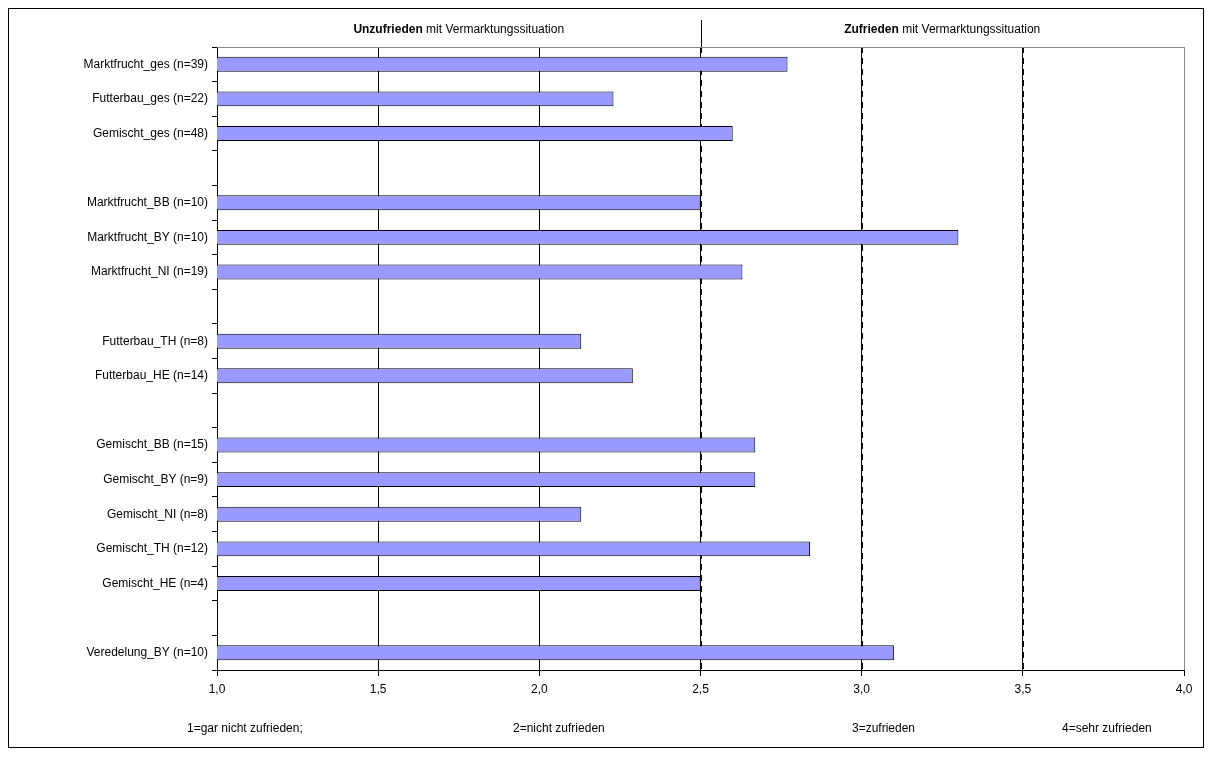 Image resolution: width=1214 pixels, height=758 pixels. What do you see at coordinates (147, 652) in the screenshot?
I see `y-tick-label: Veredelung_BY (n=10)` at bounding box center [147, 652].